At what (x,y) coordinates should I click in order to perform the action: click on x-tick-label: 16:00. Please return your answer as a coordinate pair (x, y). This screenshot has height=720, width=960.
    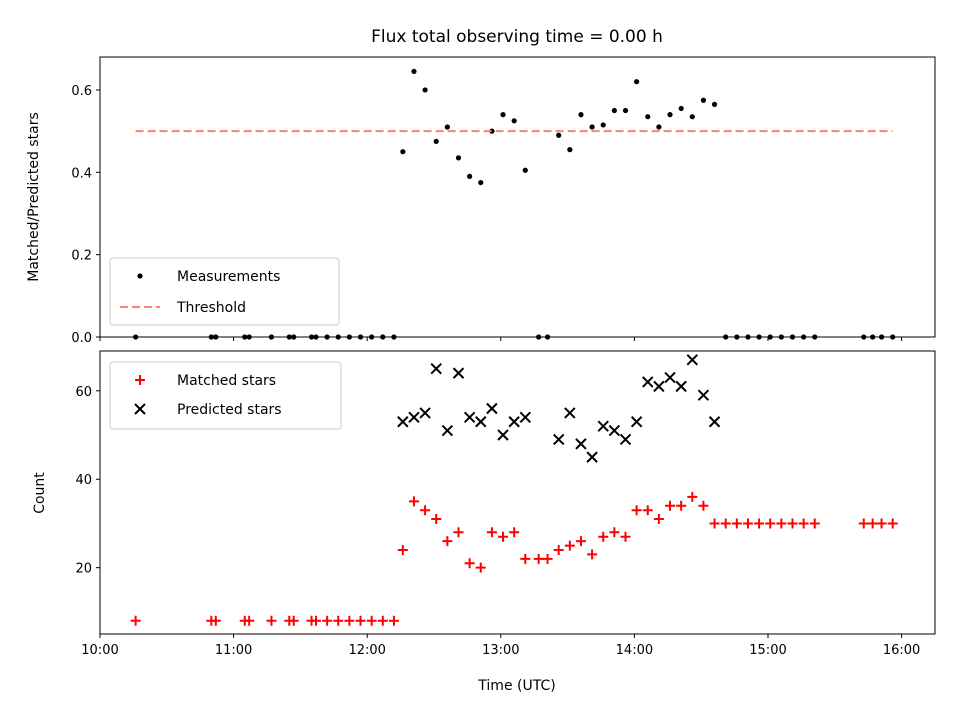
    Looking at the image, I should click on (901, 650).